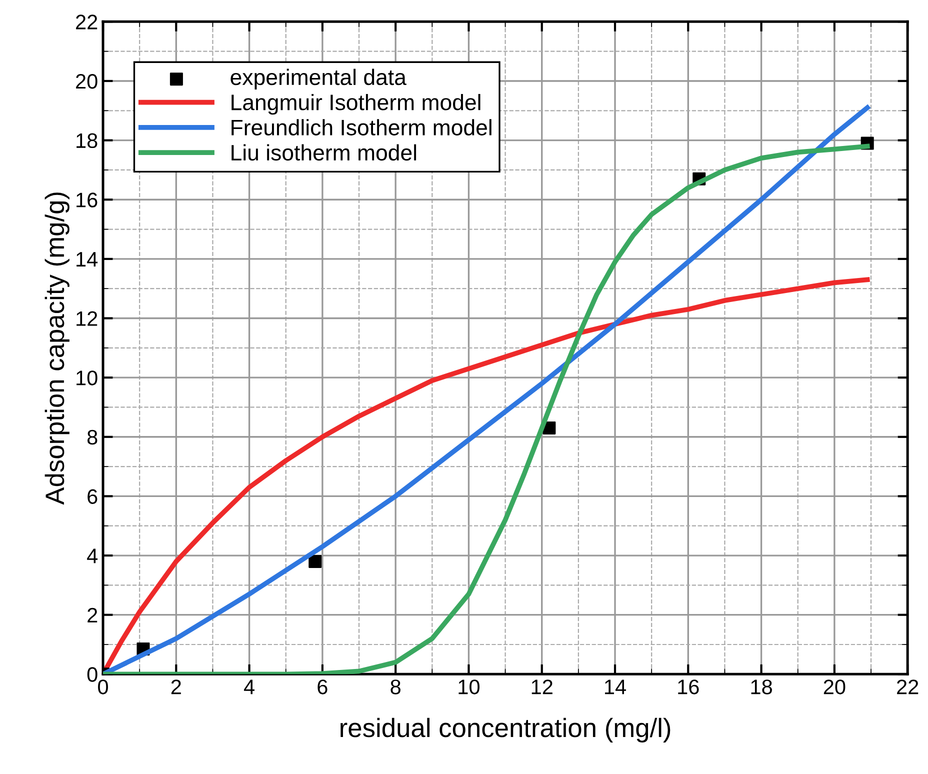  I want to click on point, so click(315, 561).